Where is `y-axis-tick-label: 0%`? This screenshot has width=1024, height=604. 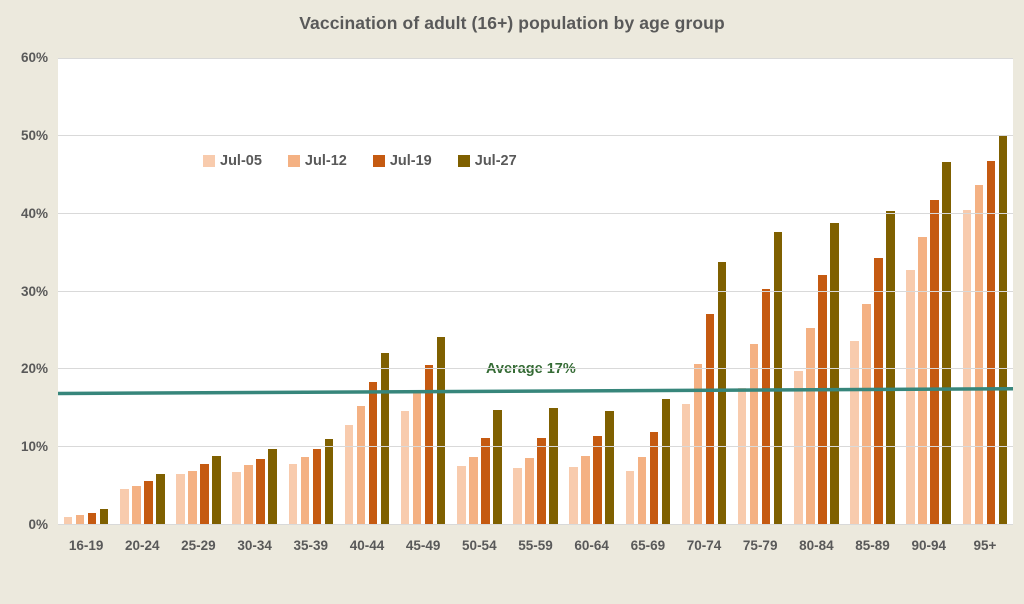 y-axis-tick-label: 0% is located at coordinates (38, 524).